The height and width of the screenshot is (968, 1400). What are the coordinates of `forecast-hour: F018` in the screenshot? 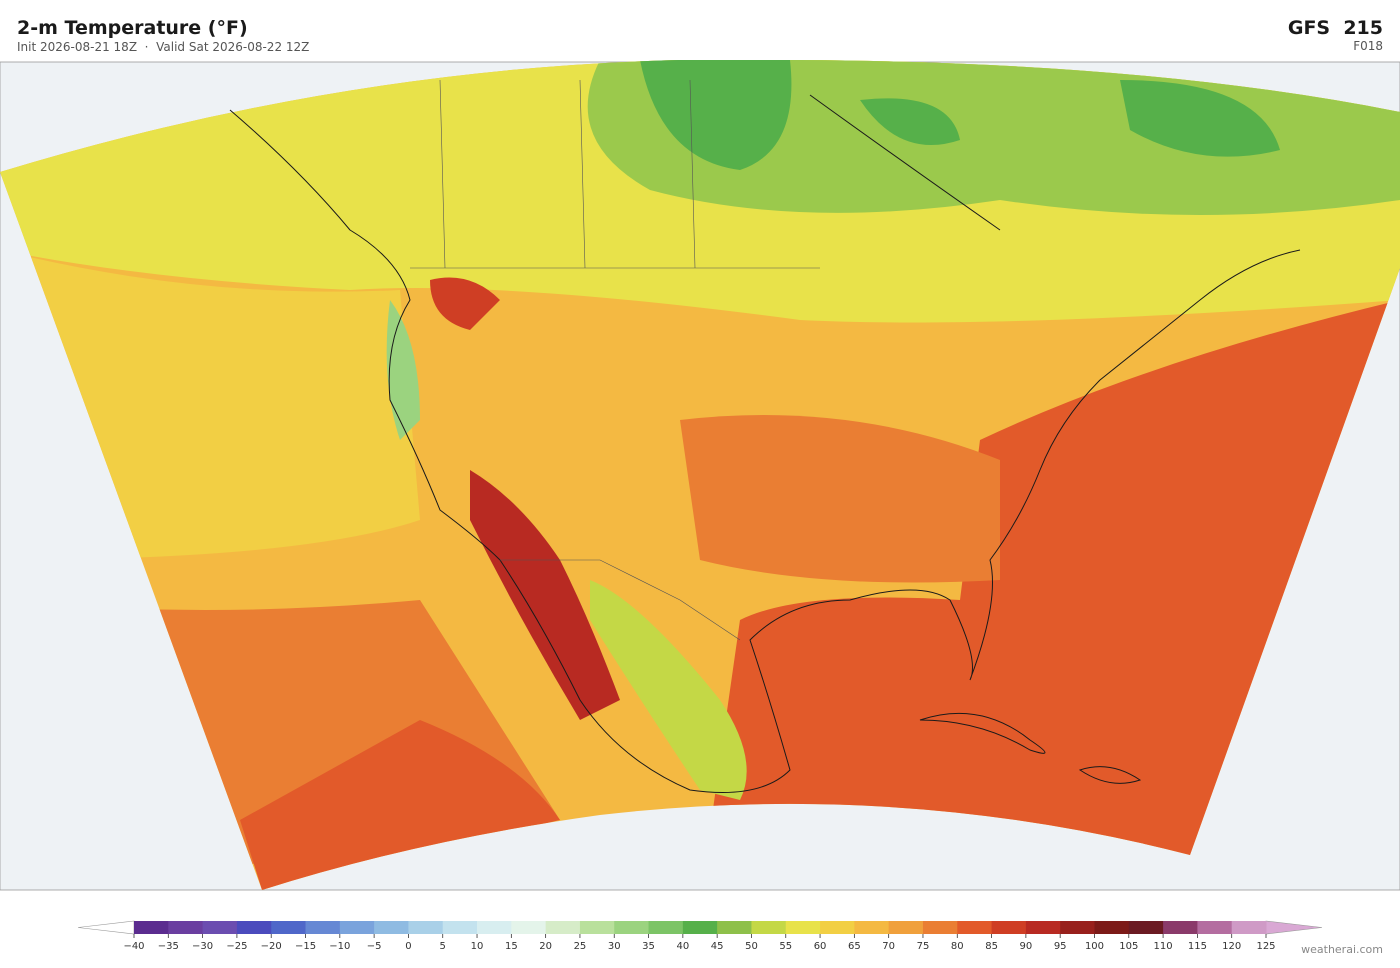 It's located at (1368, 46).